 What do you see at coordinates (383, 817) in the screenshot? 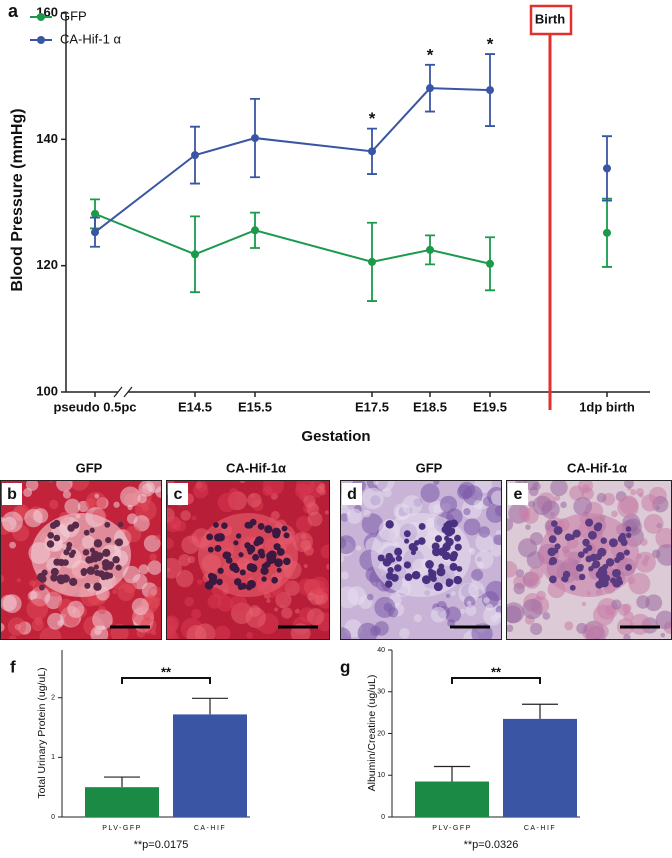
I see `y-tick-label: 0` at bounding box center [383, 817].